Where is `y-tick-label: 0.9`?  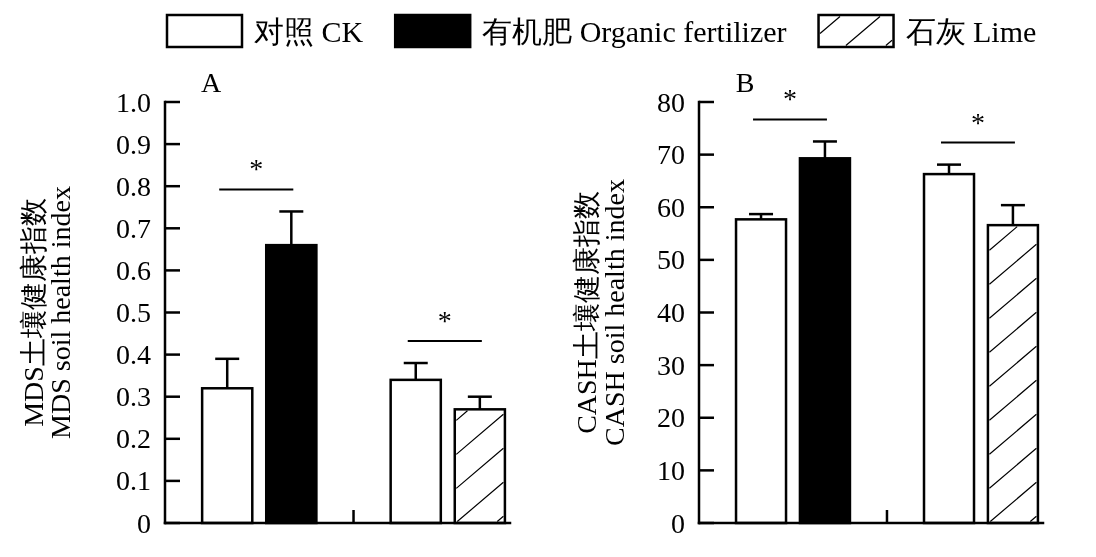 y-tick-label: 0.9 is located at coordinates (133, 144).